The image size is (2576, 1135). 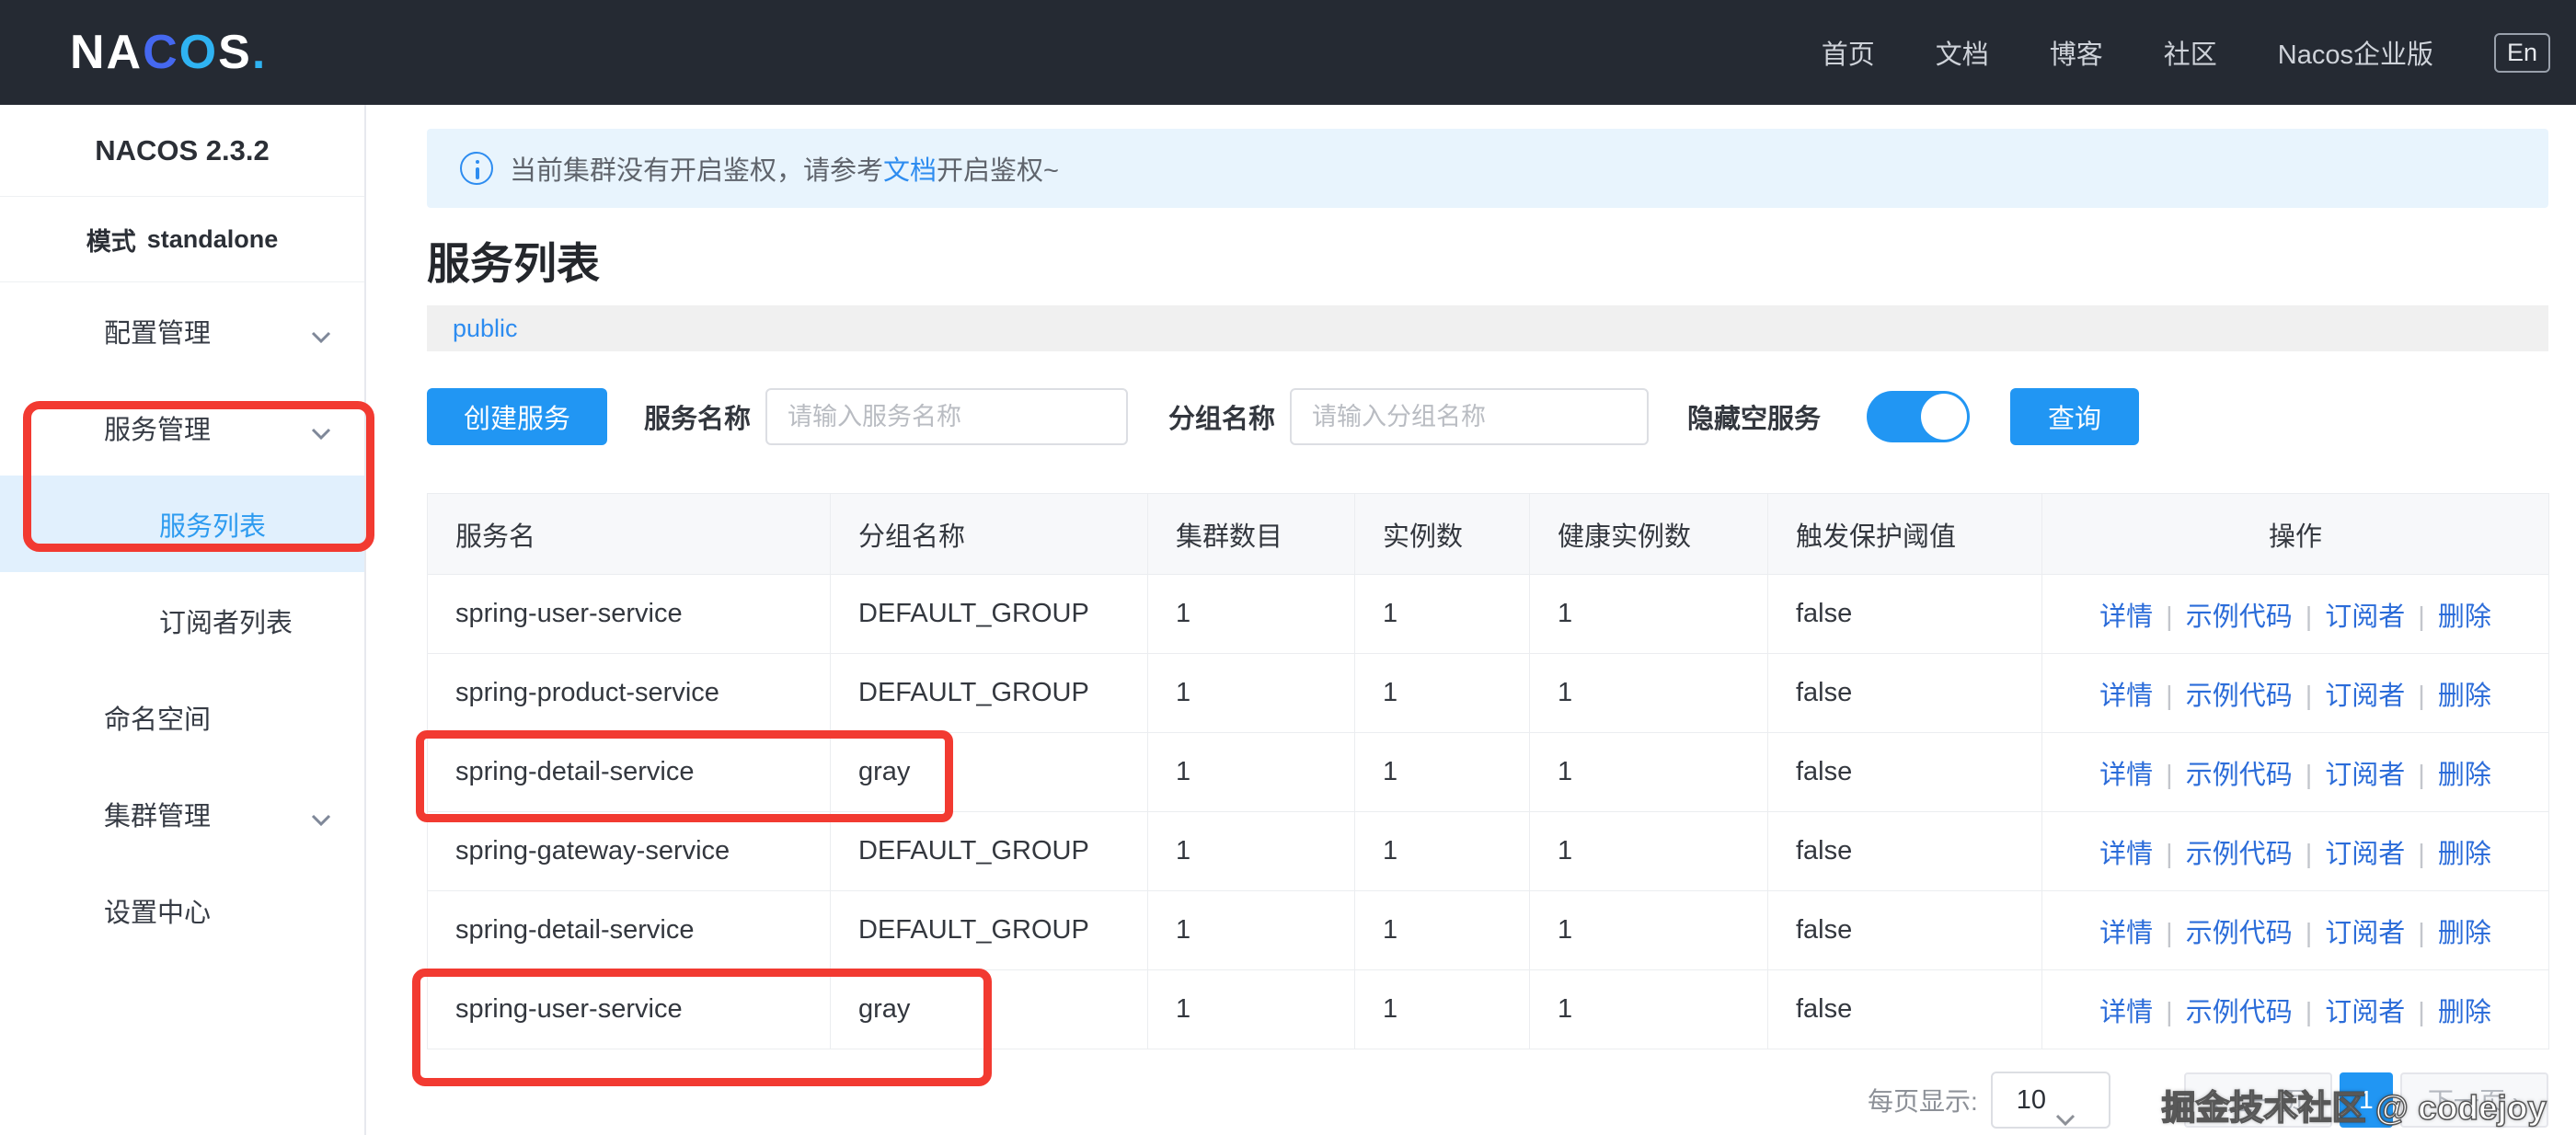 I want to click on language-toggle-button: En, so click(x=2521, y=52).